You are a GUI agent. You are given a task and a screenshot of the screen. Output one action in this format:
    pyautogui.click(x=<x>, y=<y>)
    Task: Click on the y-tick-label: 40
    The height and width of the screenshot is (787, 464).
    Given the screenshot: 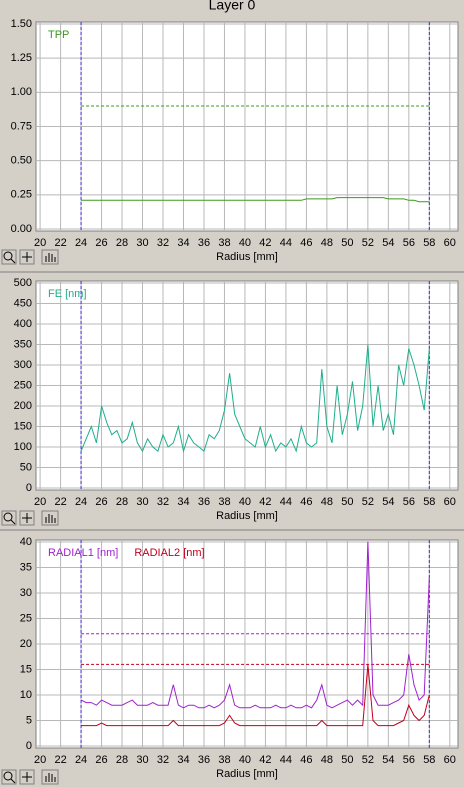 What is the action you would take?
    pyautogui.click(x=26, y=542)
    